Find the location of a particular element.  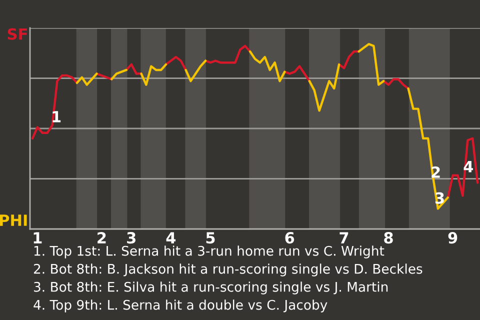

x-tick-label: 7 is located at coordinates (344, 238).